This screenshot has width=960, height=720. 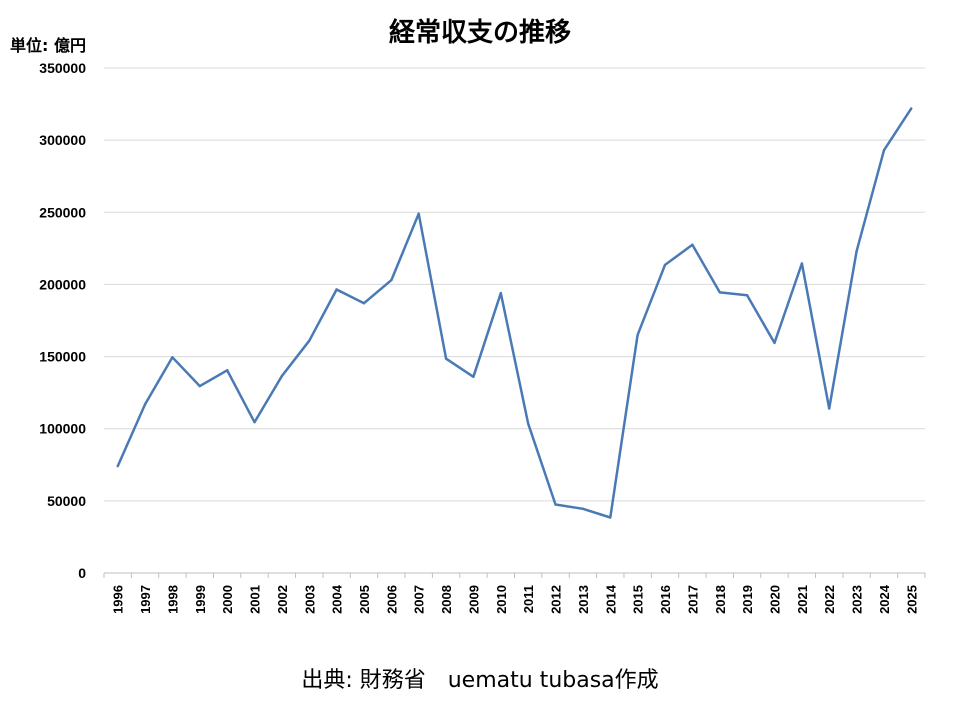 What do you see at coordinates (446, 599) in the screenshot?
I see `x-tick-label: 2008` at bounding box center [446, 599].